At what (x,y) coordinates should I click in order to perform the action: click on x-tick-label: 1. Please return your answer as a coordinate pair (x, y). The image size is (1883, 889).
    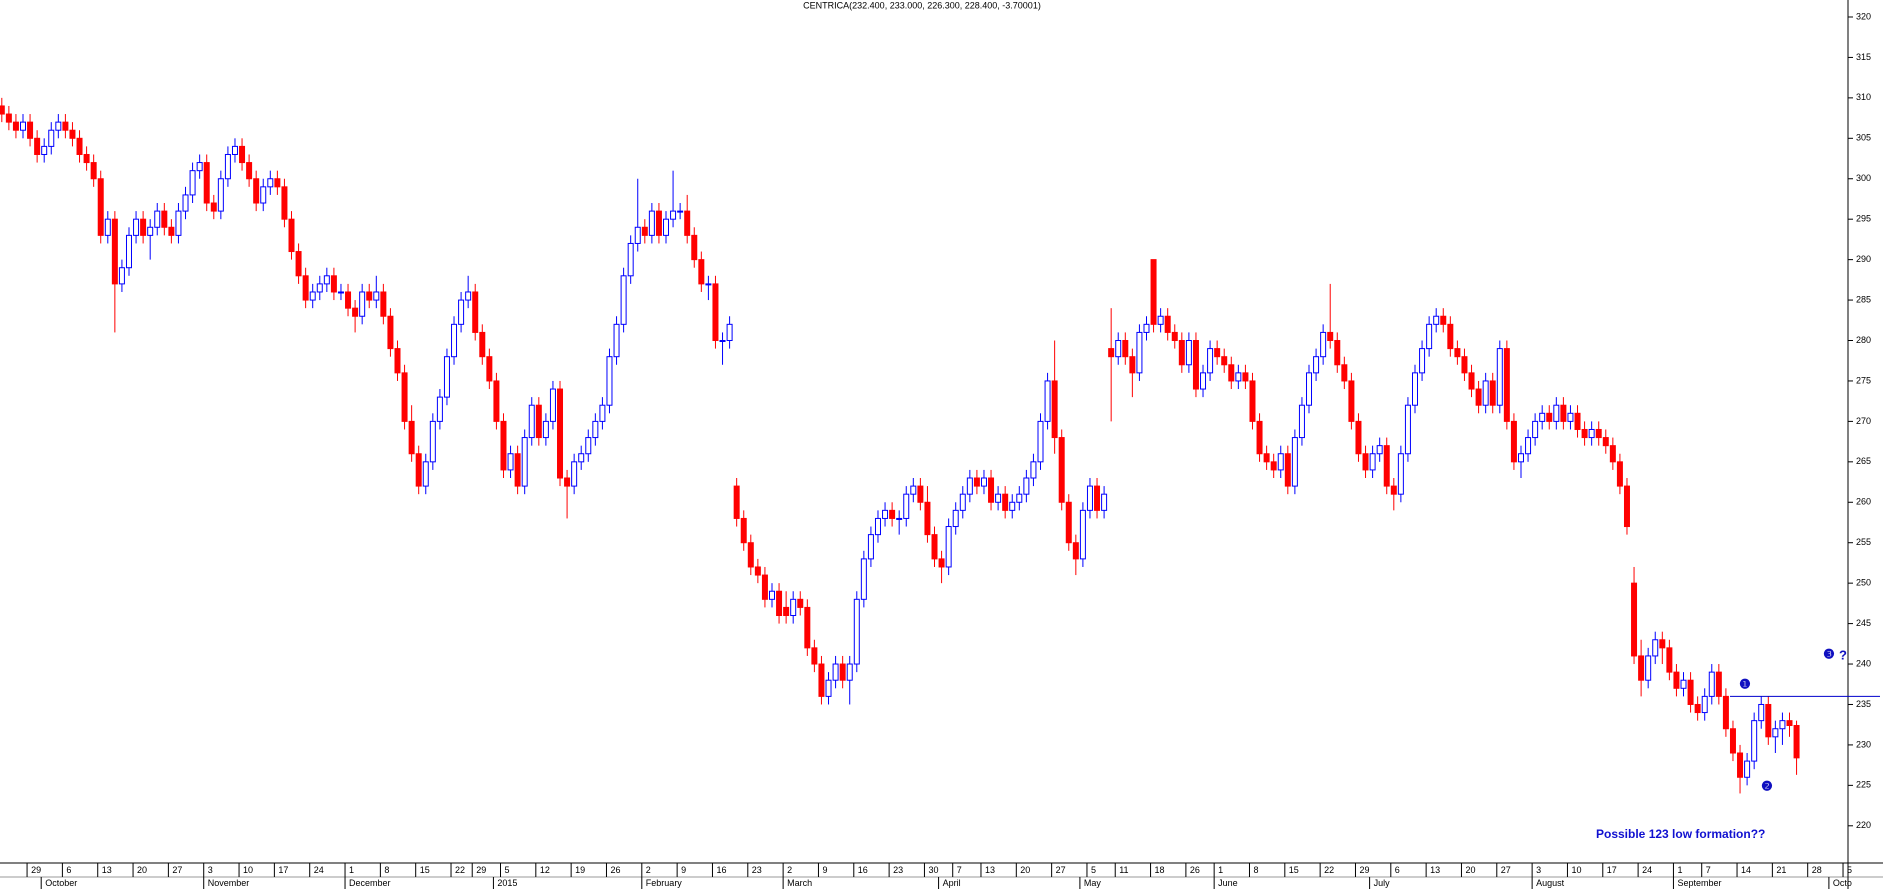
    Looking at the image, I should click on (1220, 870).